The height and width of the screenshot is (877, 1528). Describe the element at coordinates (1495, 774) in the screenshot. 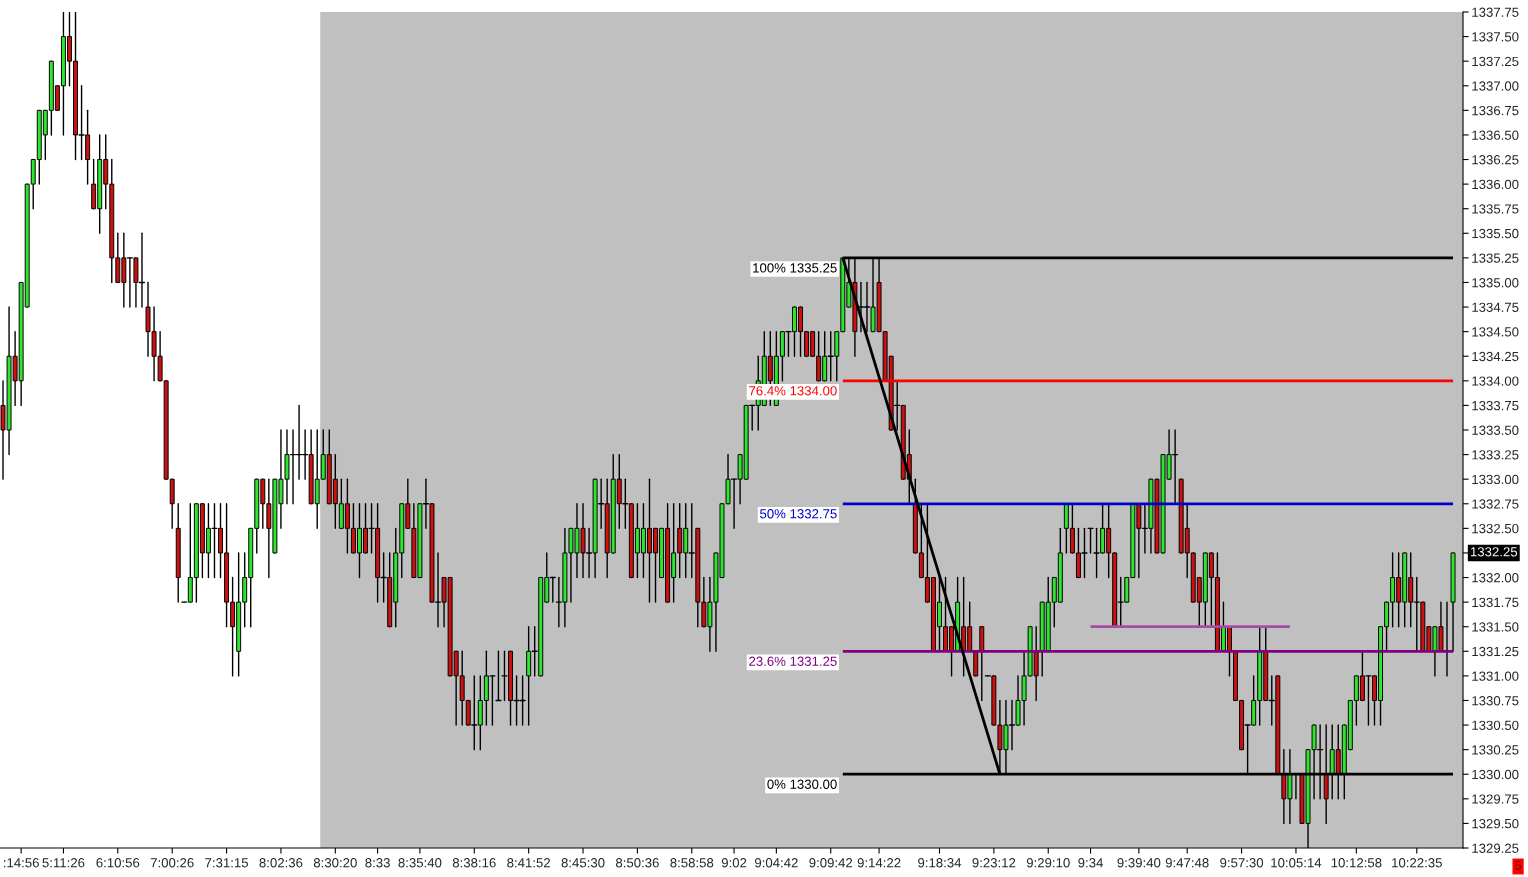

I see `y-tick-label: 1330.00` at that location.